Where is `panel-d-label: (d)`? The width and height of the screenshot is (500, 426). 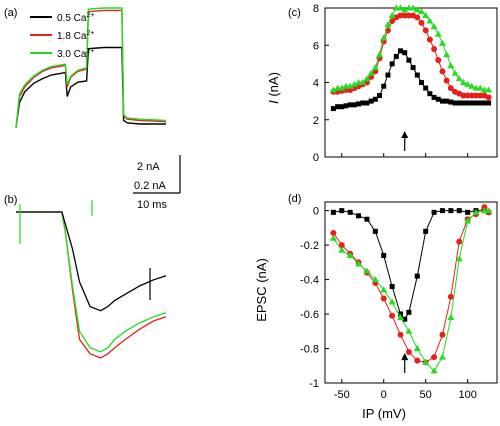
panel-d-label: (d) is located at coordinates (294, 199).